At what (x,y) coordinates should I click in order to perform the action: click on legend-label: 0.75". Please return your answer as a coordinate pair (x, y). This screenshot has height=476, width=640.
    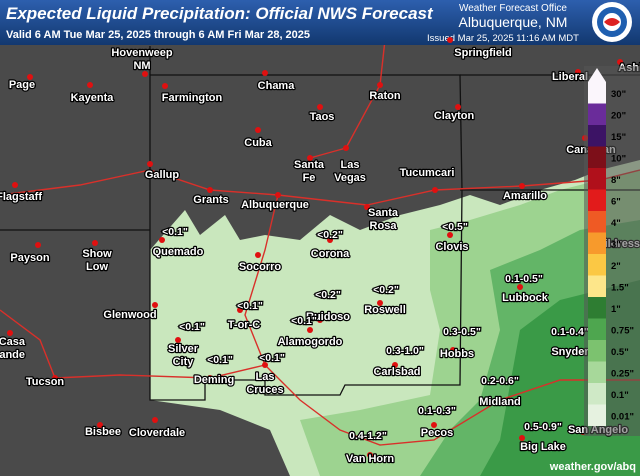
    Looking at the image, I should click on (622, 331).